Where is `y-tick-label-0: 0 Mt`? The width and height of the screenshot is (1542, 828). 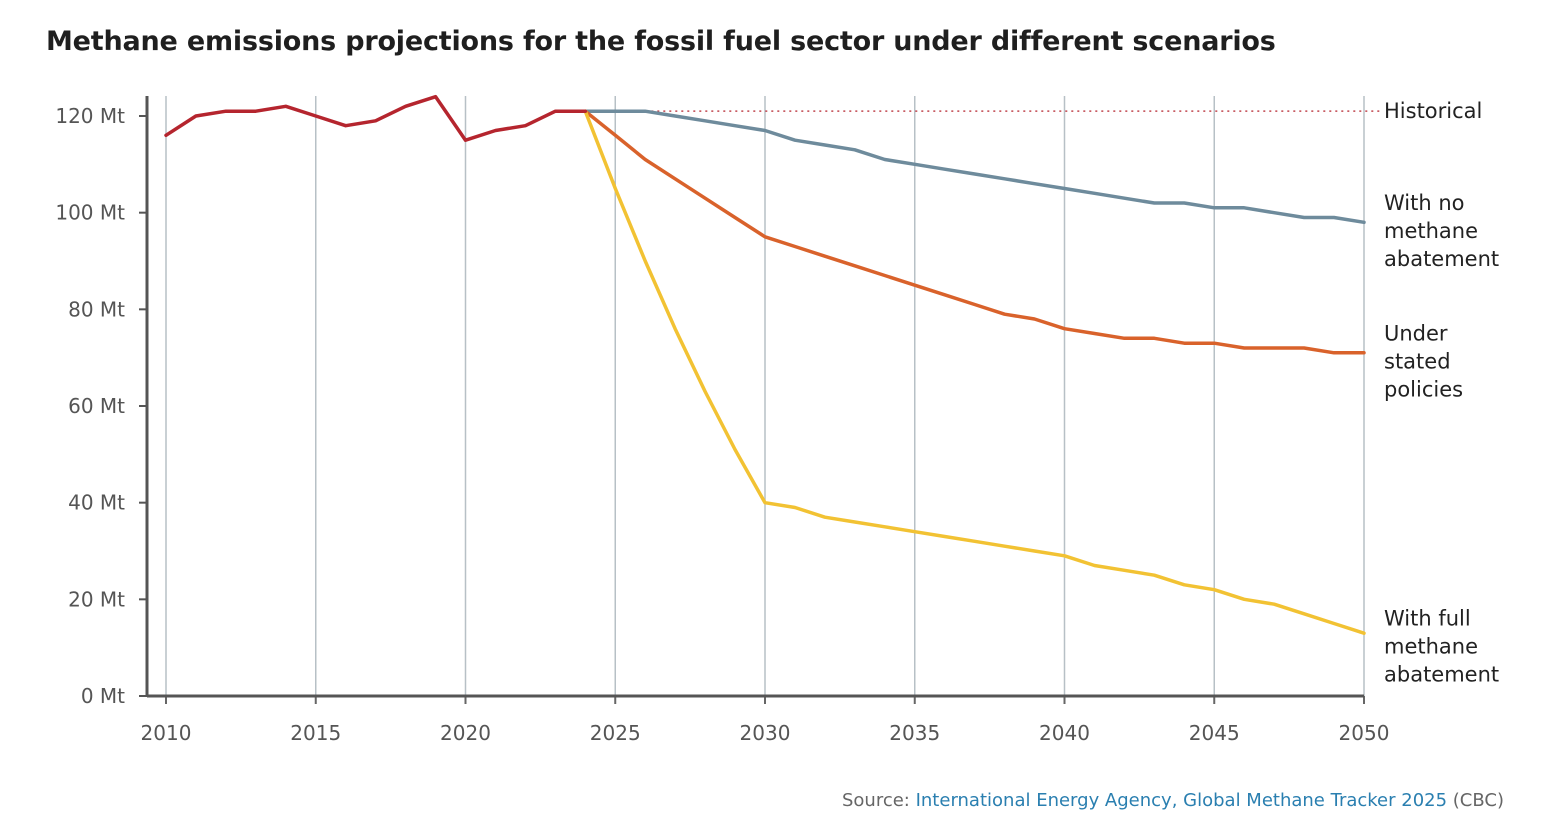
y-tick-label-0: 0 Mt is located at coordinates (103, 696).